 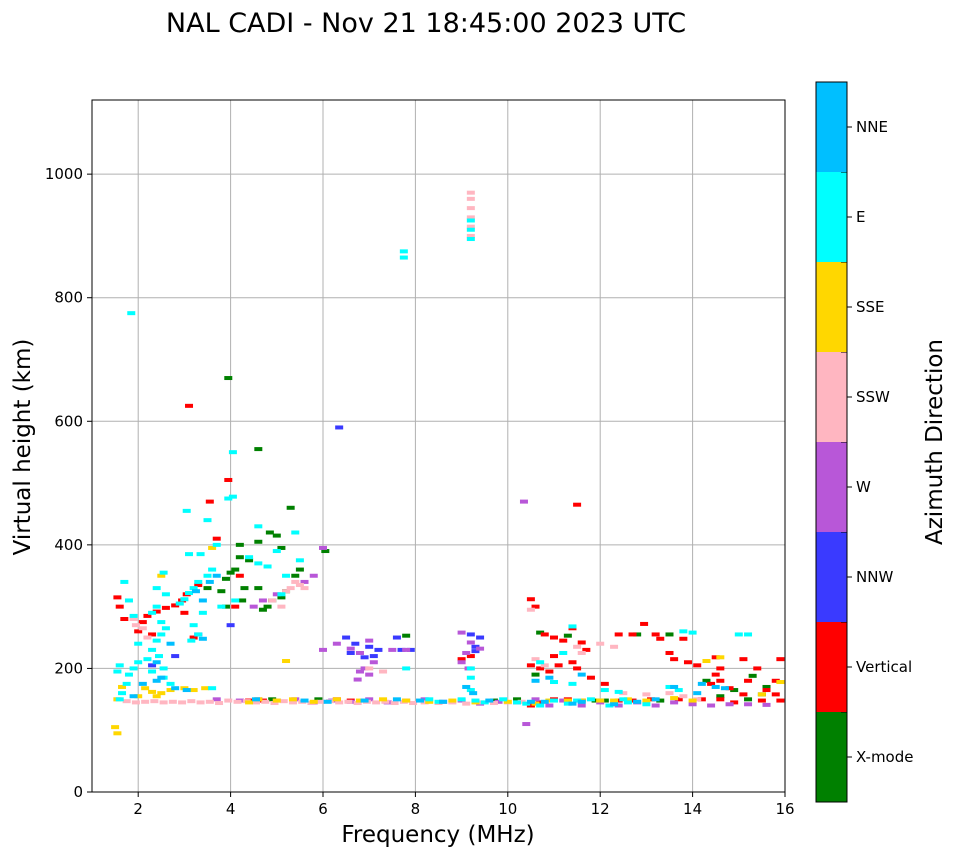 I want to click on x-tick-label: 4, so click(x=231, y=809).